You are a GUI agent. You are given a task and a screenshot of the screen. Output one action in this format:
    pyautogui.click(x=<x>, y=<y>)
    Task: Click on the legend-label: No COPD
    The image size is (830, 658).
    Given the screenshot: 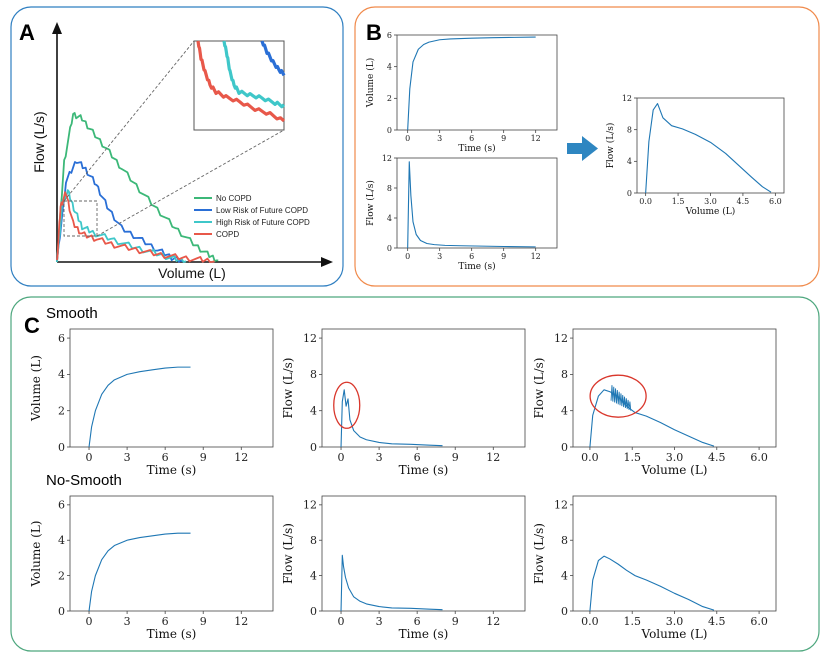 What is the action you would take?
    pyautogui.click(x=234, y=198)
    